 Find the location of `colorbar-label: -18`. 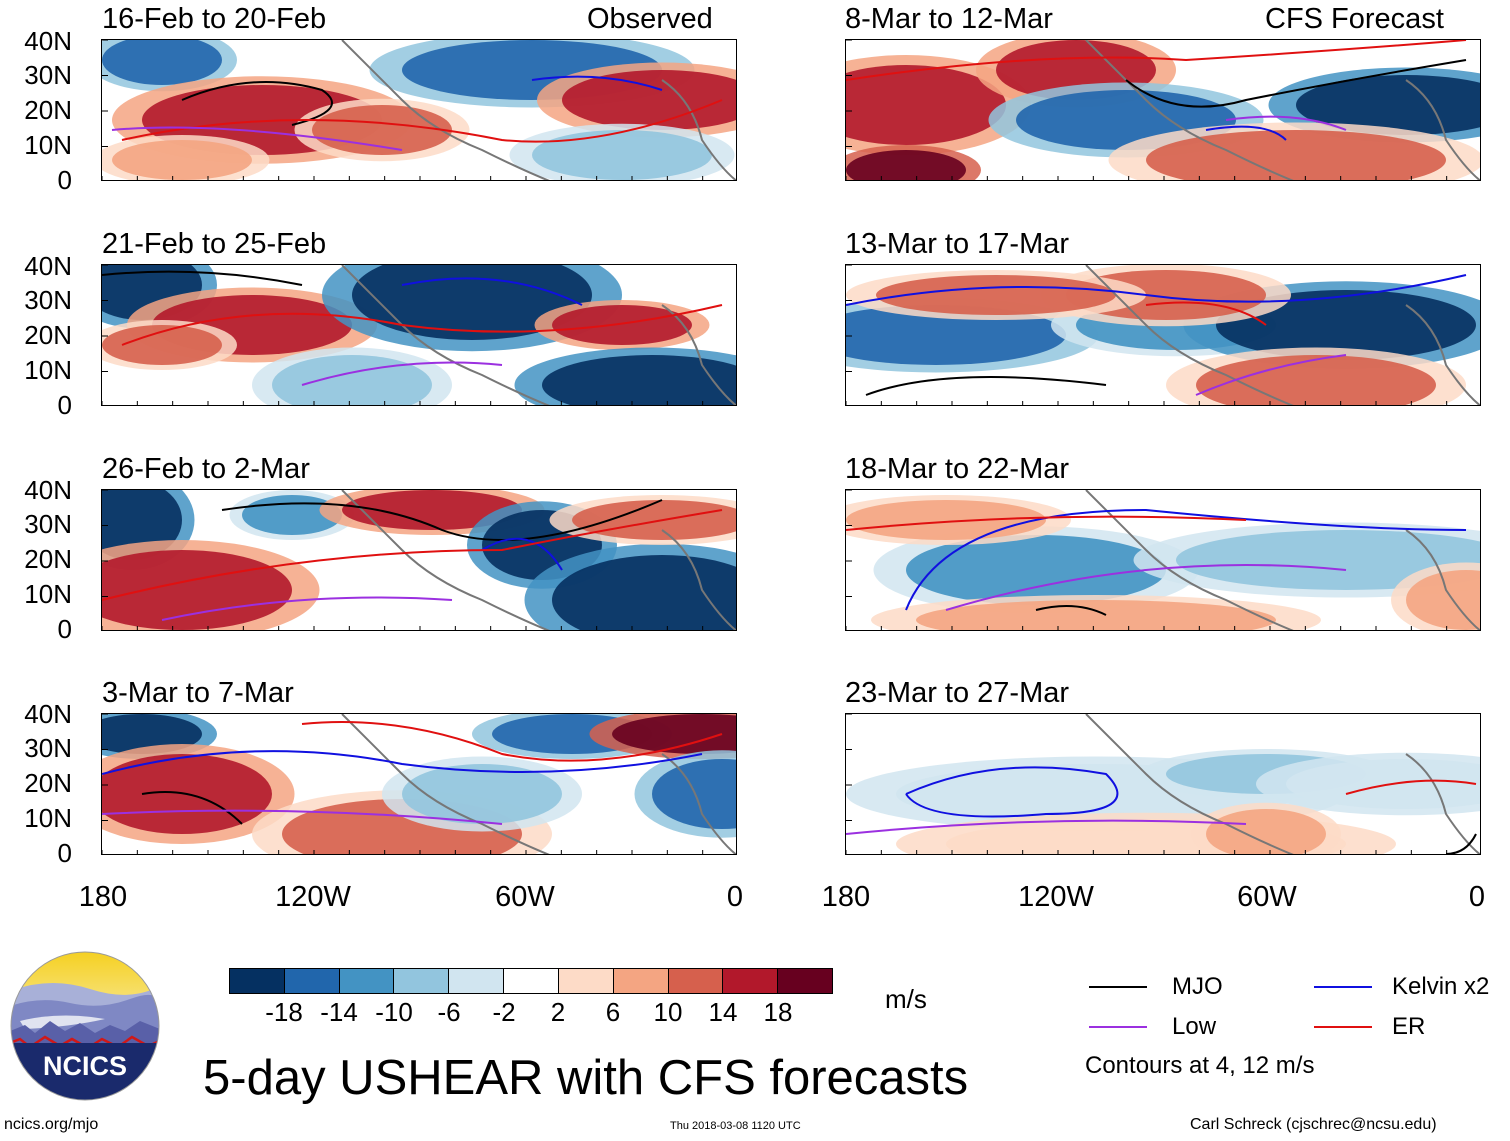

colorbar-label: -18 is located at coordinates (284, 1012).